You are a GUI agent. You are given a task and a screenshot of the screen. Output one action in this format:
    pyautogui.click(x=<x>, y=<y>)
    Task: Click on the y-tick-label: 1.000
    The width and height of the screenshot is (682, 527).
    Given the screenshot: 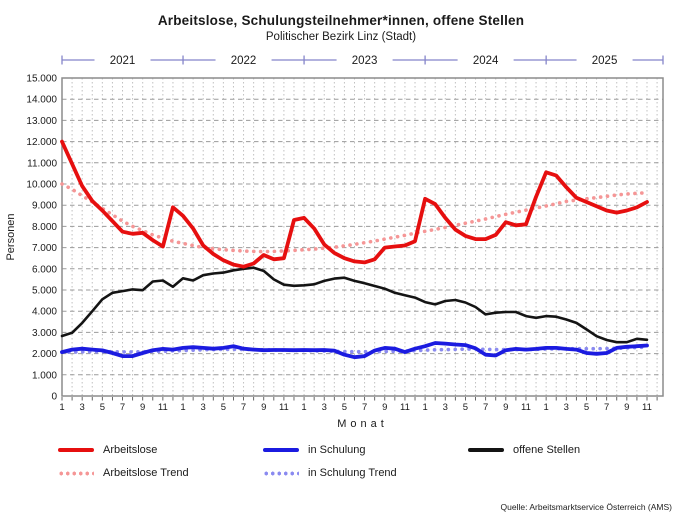 What is the action you would take?
    pyautogui.click(x=44, y=375)
    